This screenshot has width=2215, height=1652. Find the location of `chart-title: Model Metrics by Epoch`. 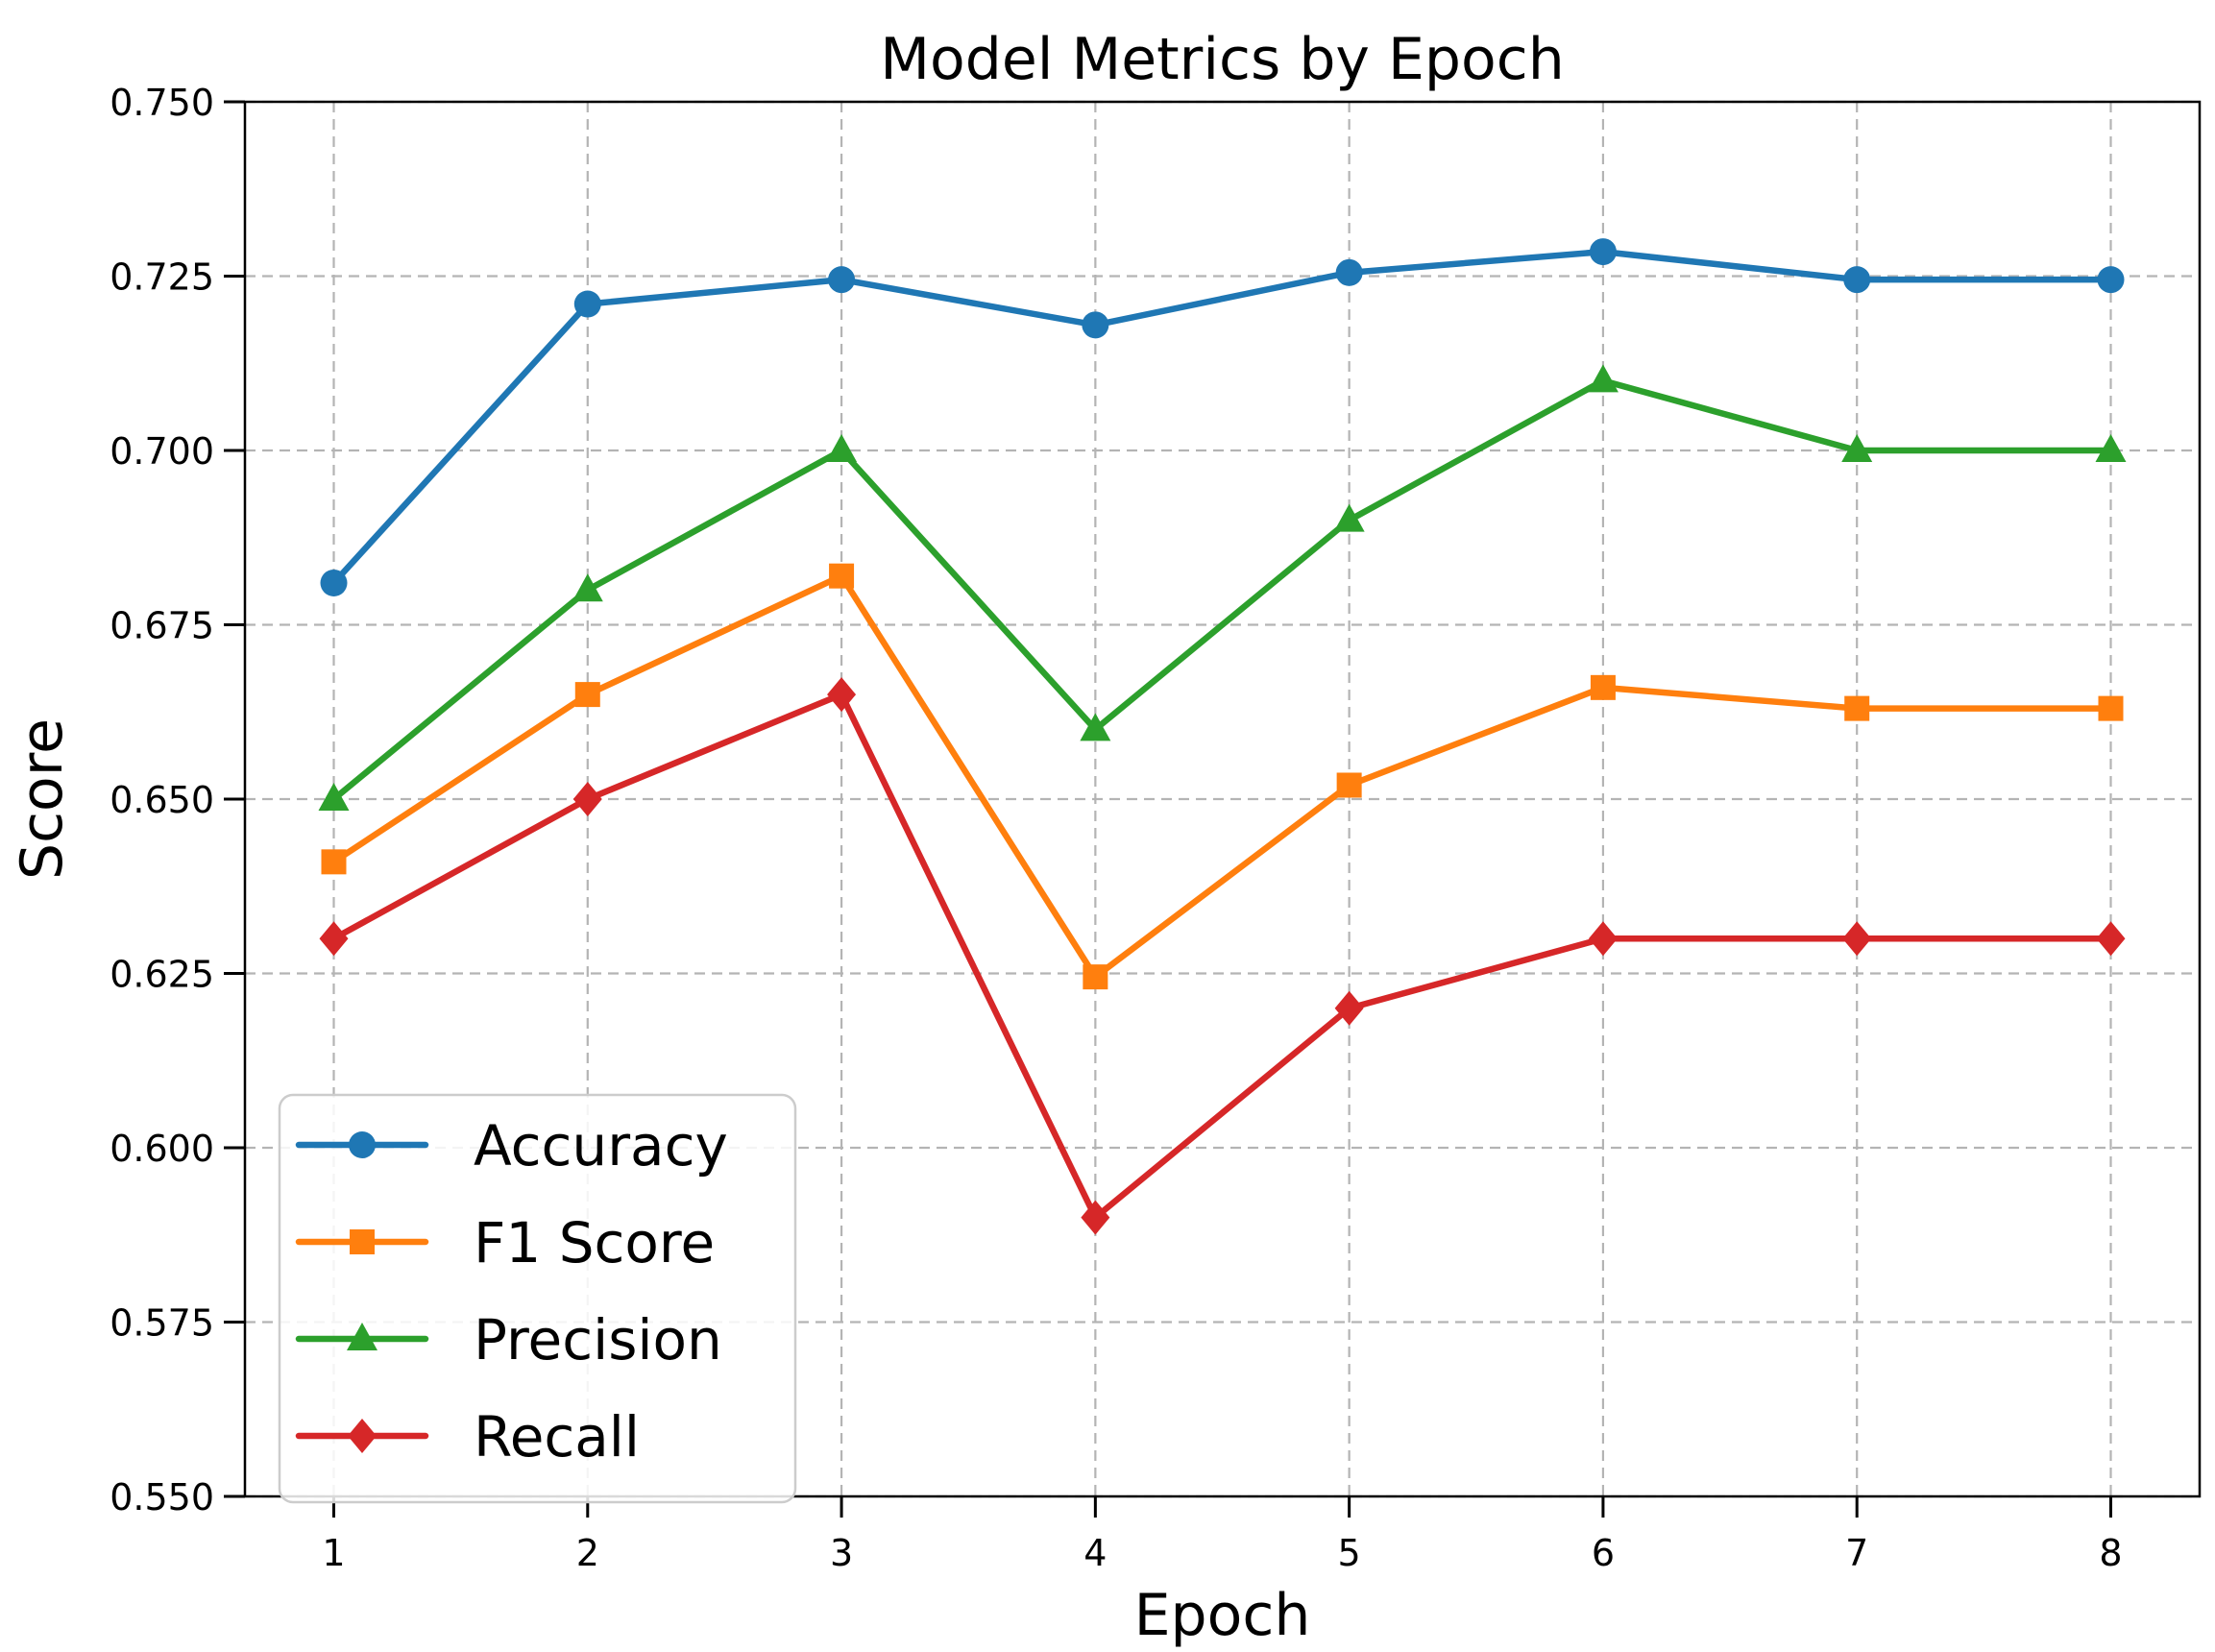

chart-title: Model Metrics by Epoch is located at coordinates (1222, 59).